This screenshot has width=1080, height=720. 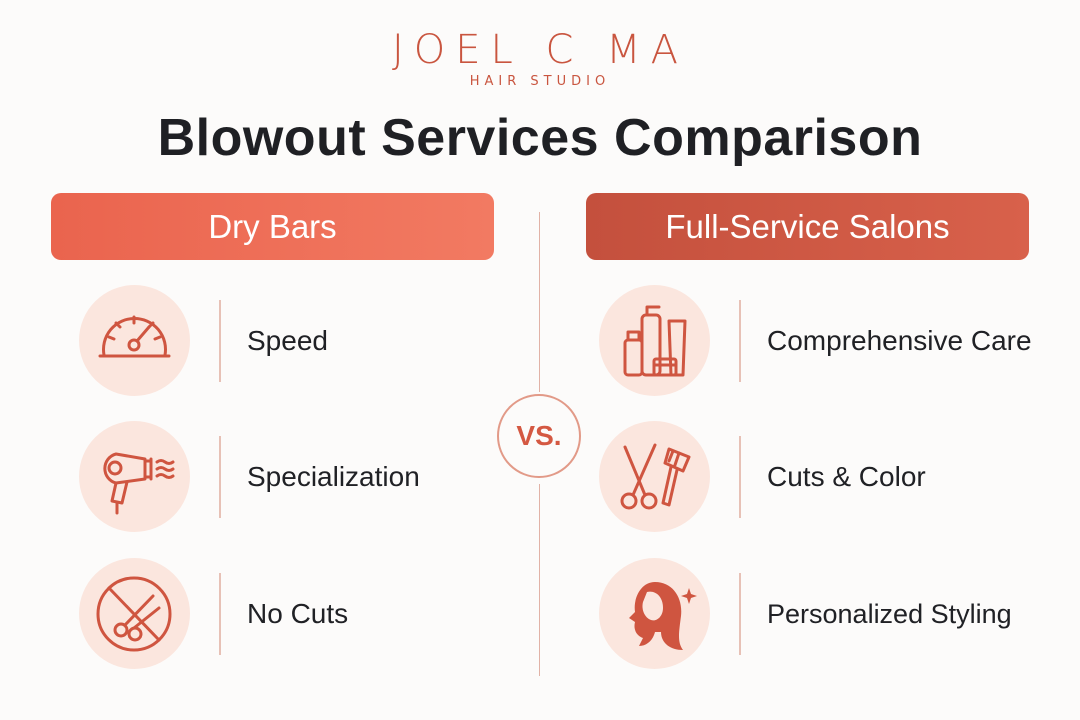 I want to click on vs-badge: VS., so click(x=539, y=436).